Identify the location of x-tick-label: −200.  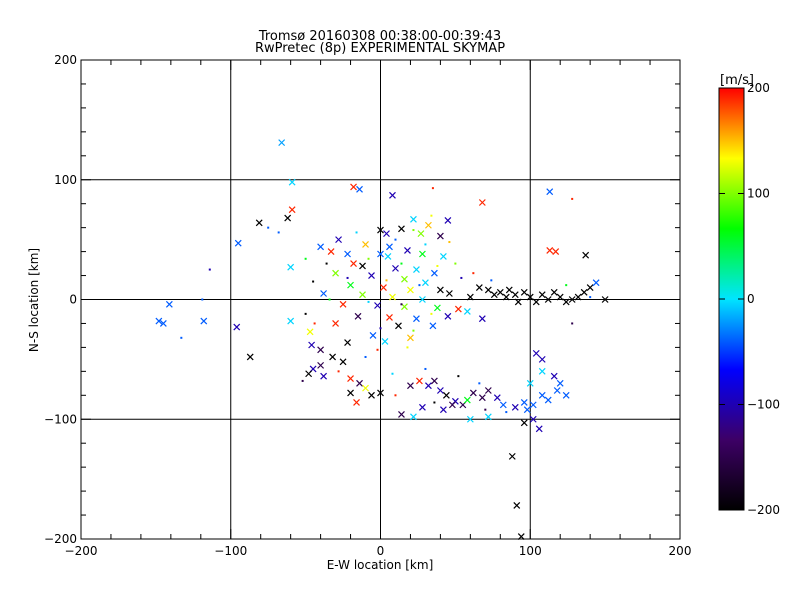
(81, 551).